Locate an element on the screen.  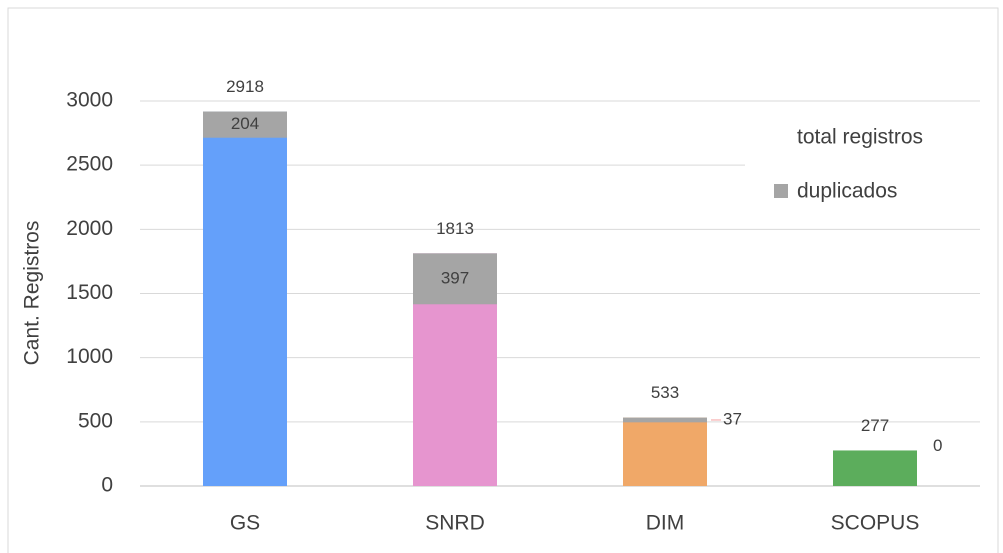
y-axis-label: Cant. Registros is located at coordinates (32, 293).